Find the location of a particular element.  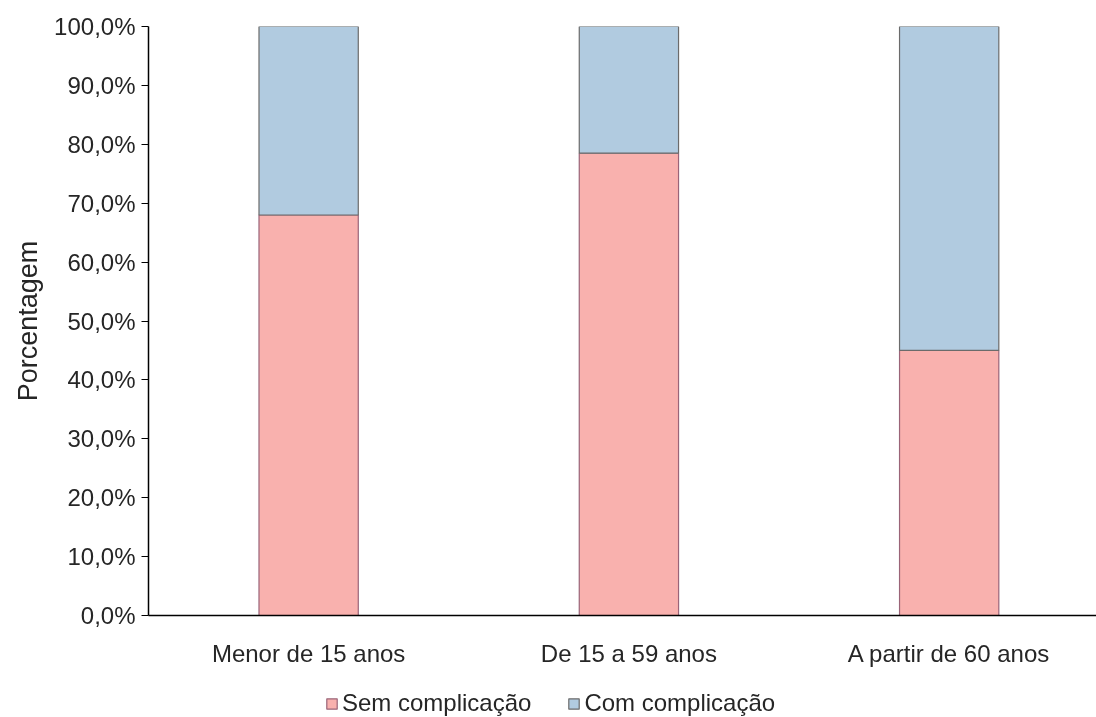

y-tick-label: 60,0% is located at coordinates (101, 262).